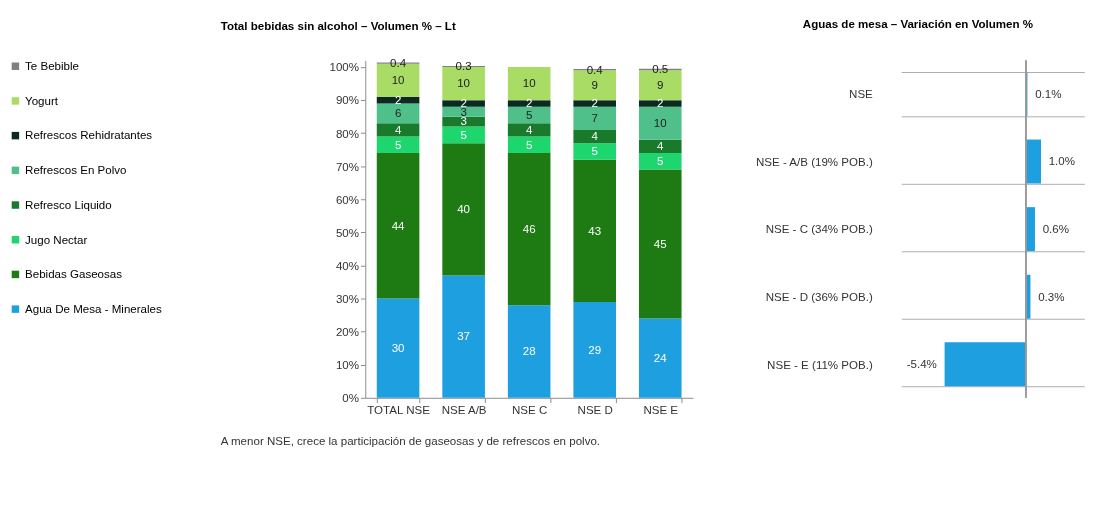 This screenshot has height=524, width=1094. What do you see at coordinates (68, 204) in the screenshot?
I see `legend-label: Refresco Liquido` at bounding box center [68, 204].